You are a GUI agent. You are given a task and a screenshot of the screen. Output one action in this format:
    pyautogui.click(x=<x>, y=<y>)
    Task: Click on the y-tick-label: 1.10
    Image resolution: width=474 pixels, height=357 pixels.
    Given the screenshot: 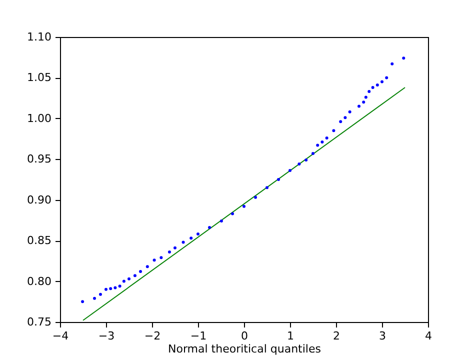 What is the action you would take?
    pyautogui.click(x=39, y=37)
    